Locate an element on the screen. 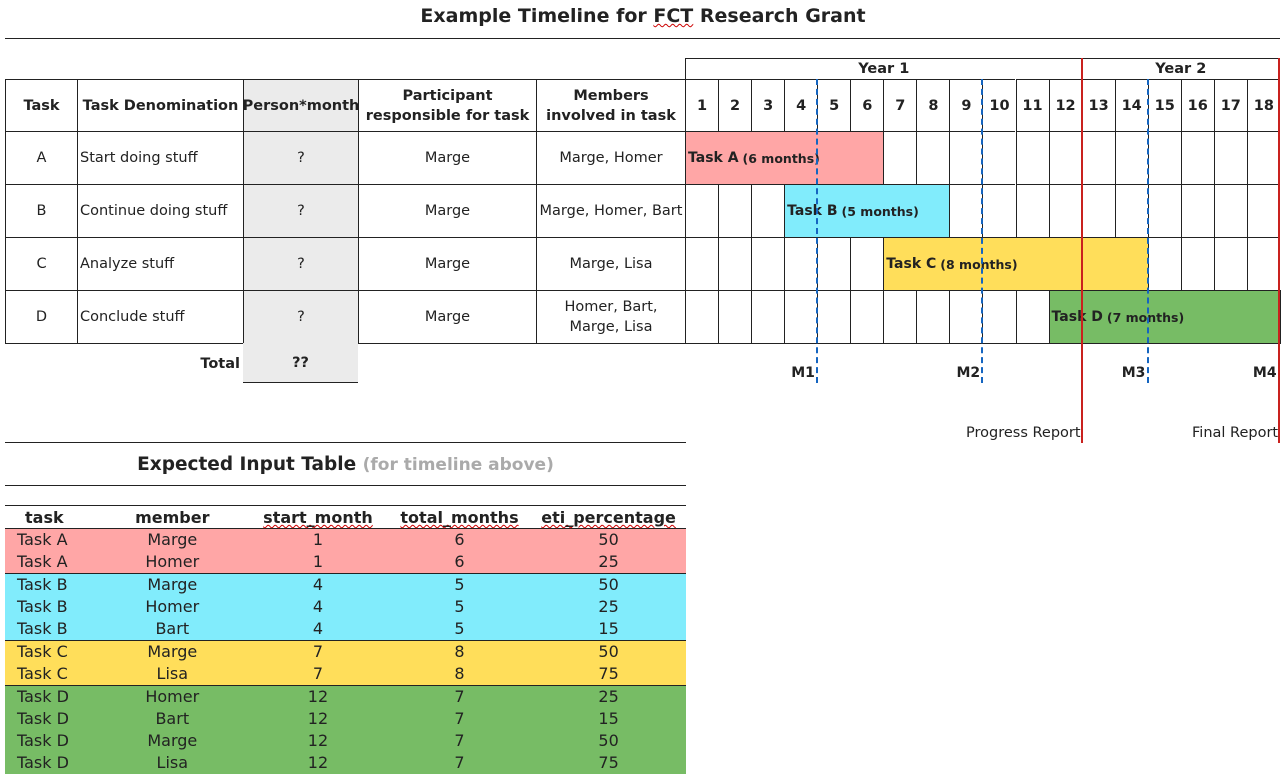 The width and height of the screenshot is (1286, 774). task-bar-duration: (5 months) is located at coordinates (880, 211).